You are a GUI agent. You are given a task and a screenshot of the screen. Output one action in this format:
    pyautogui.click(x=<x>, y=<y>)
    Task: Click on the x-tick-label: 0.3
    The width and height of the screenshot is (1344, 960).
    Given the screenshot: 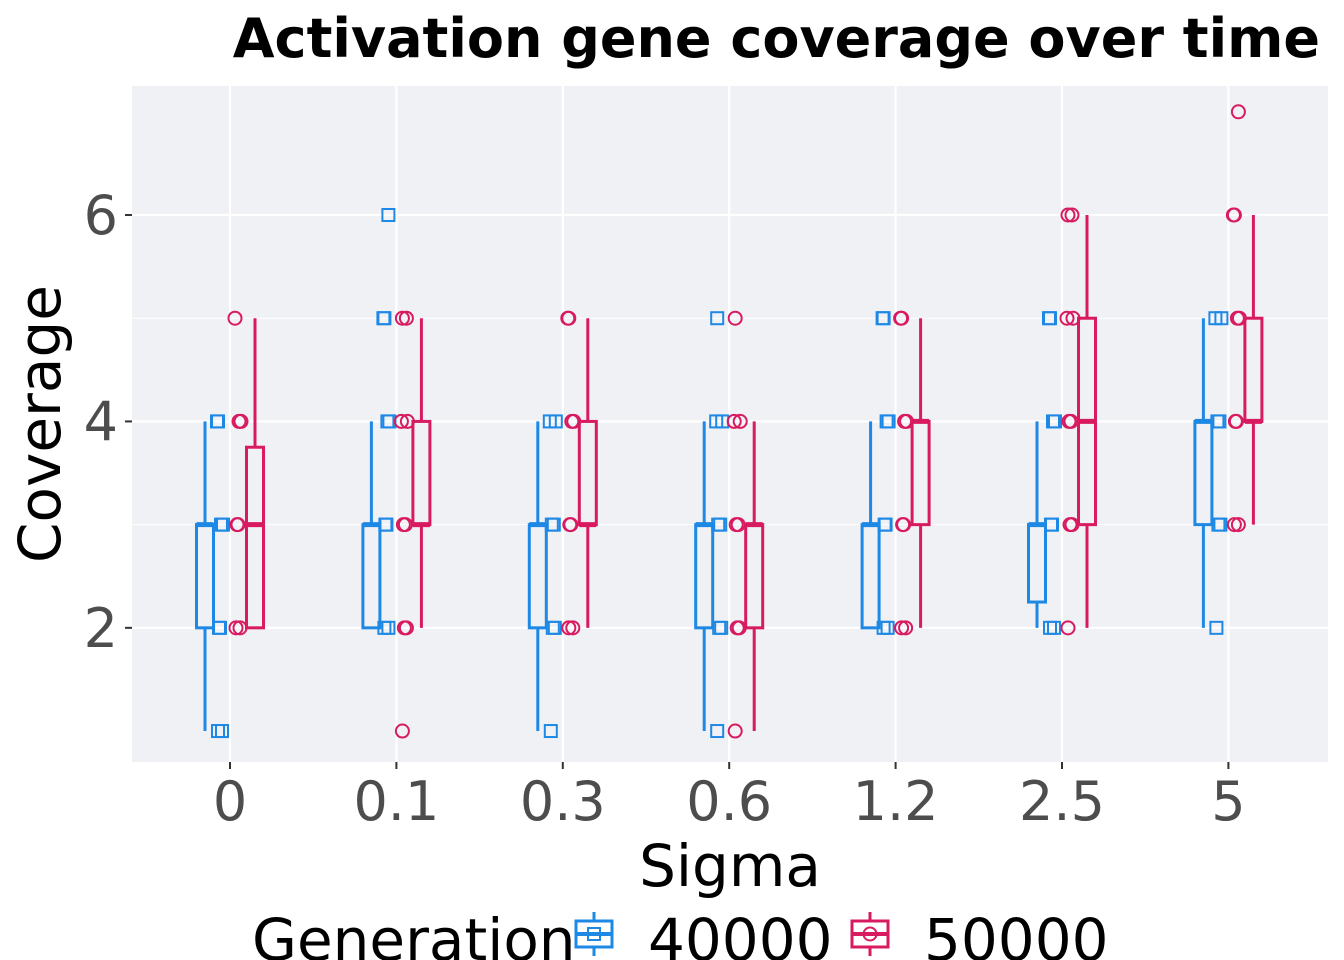 What is the action you would take?
    pyautogui.click(x=563, y=801)
    